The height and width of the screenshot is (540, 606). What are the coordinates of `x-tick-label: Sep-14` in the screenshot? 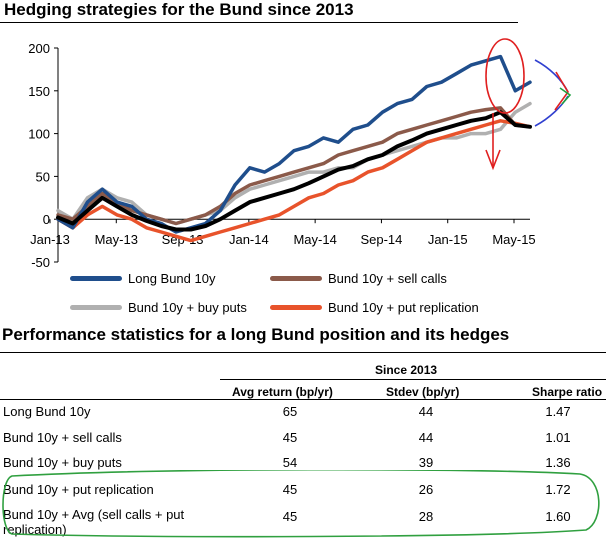 It's located at (381, 239).